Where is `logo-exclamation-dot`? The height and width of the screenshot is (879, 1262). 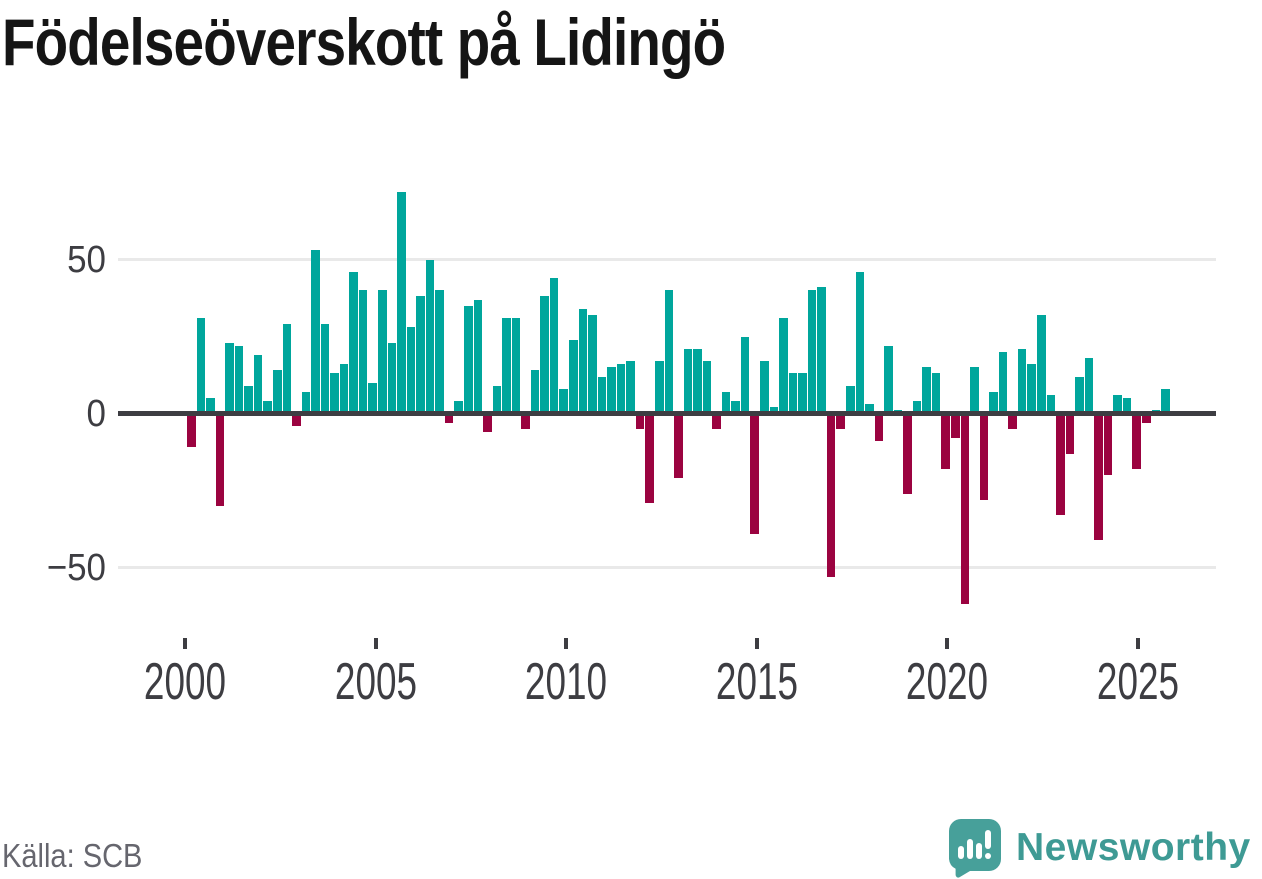
logo-exclamation-dot is located at coordinates (988, 856).